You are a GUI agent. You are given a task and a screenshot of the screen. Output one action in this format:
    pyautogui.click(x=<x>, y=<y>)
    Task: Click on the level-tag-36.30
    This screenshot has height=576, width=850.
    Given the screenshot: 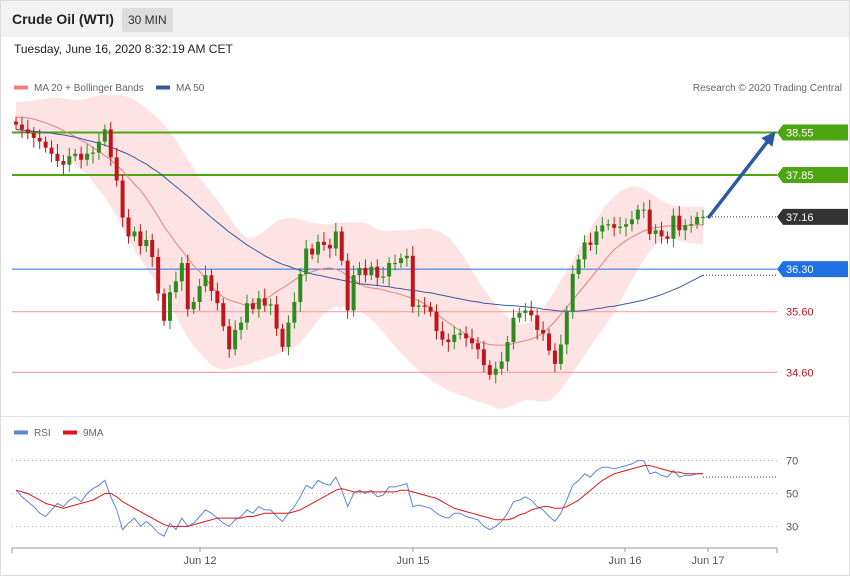 What is the action you would take?
    pyautogui.click(x=812, y=269)
    